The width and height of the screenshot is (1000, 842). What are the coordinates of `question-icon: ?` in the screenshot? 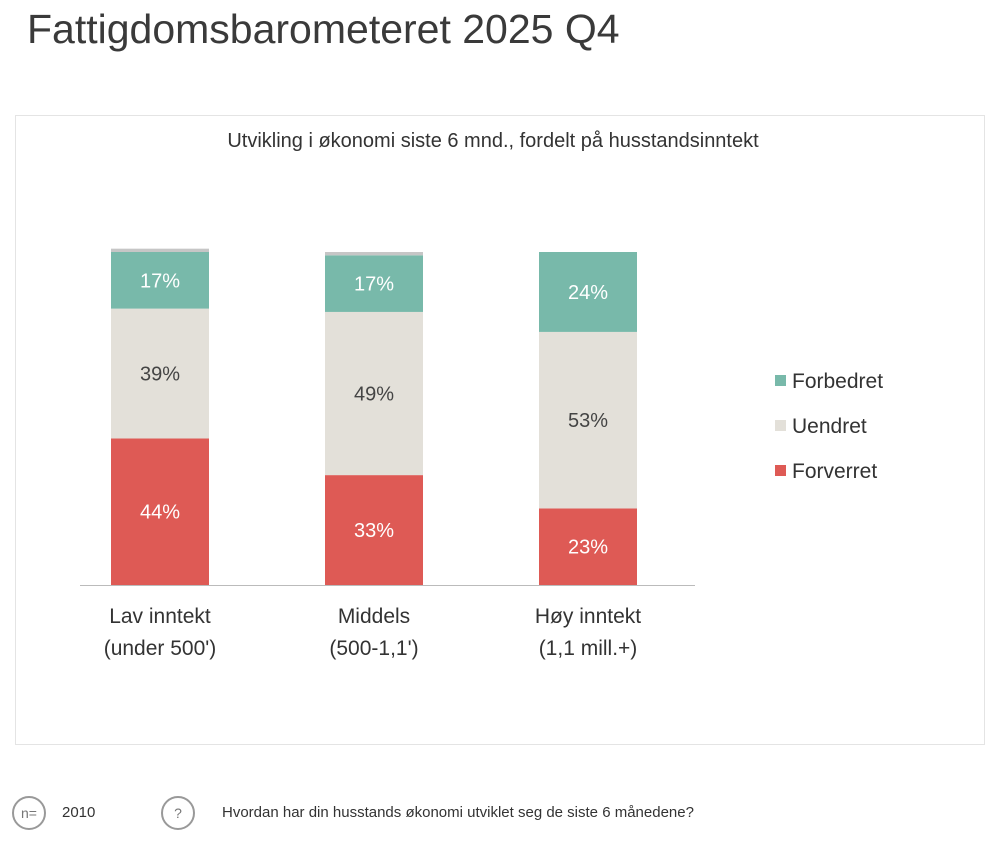 It's located at (178, 813).